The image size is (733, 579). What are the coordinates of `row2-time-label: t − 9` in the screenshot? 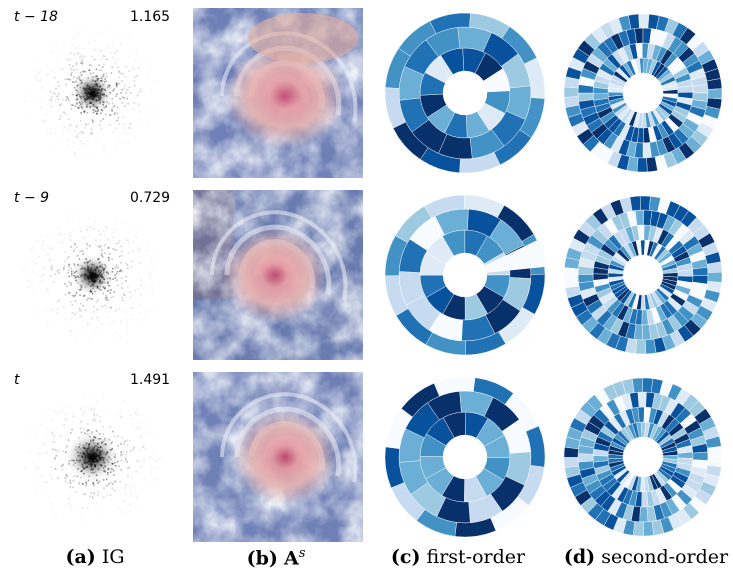 It's located at (32, 198).